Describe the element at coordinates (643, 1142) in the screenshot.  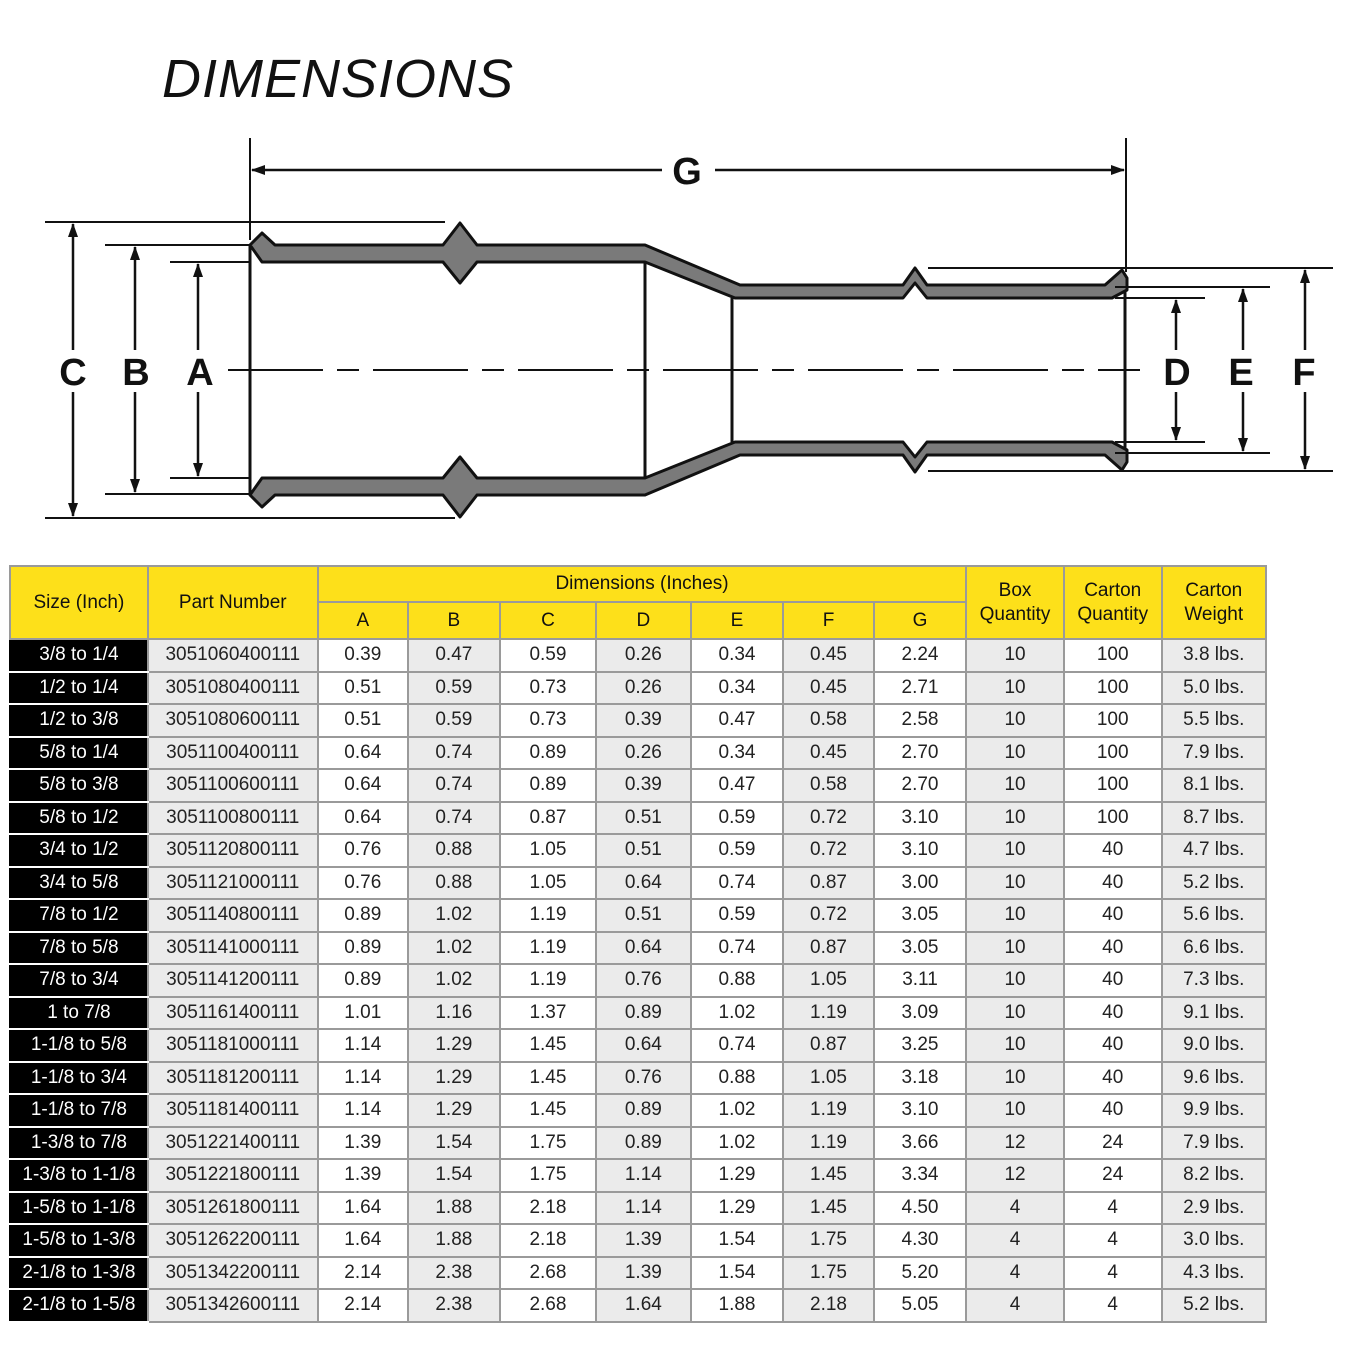
I see `cell-d: 0.89` at that location.